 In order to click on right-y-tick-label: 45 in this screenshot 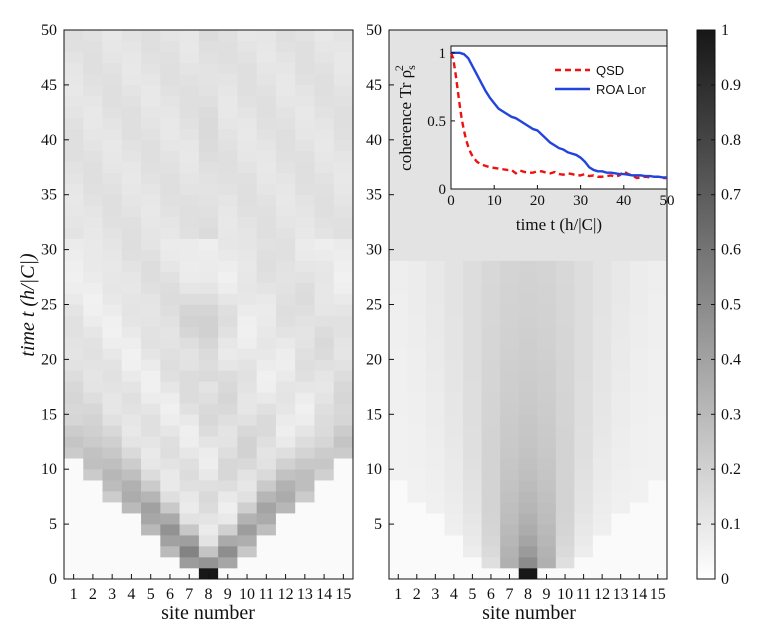, I will do `click(374, 85)`.